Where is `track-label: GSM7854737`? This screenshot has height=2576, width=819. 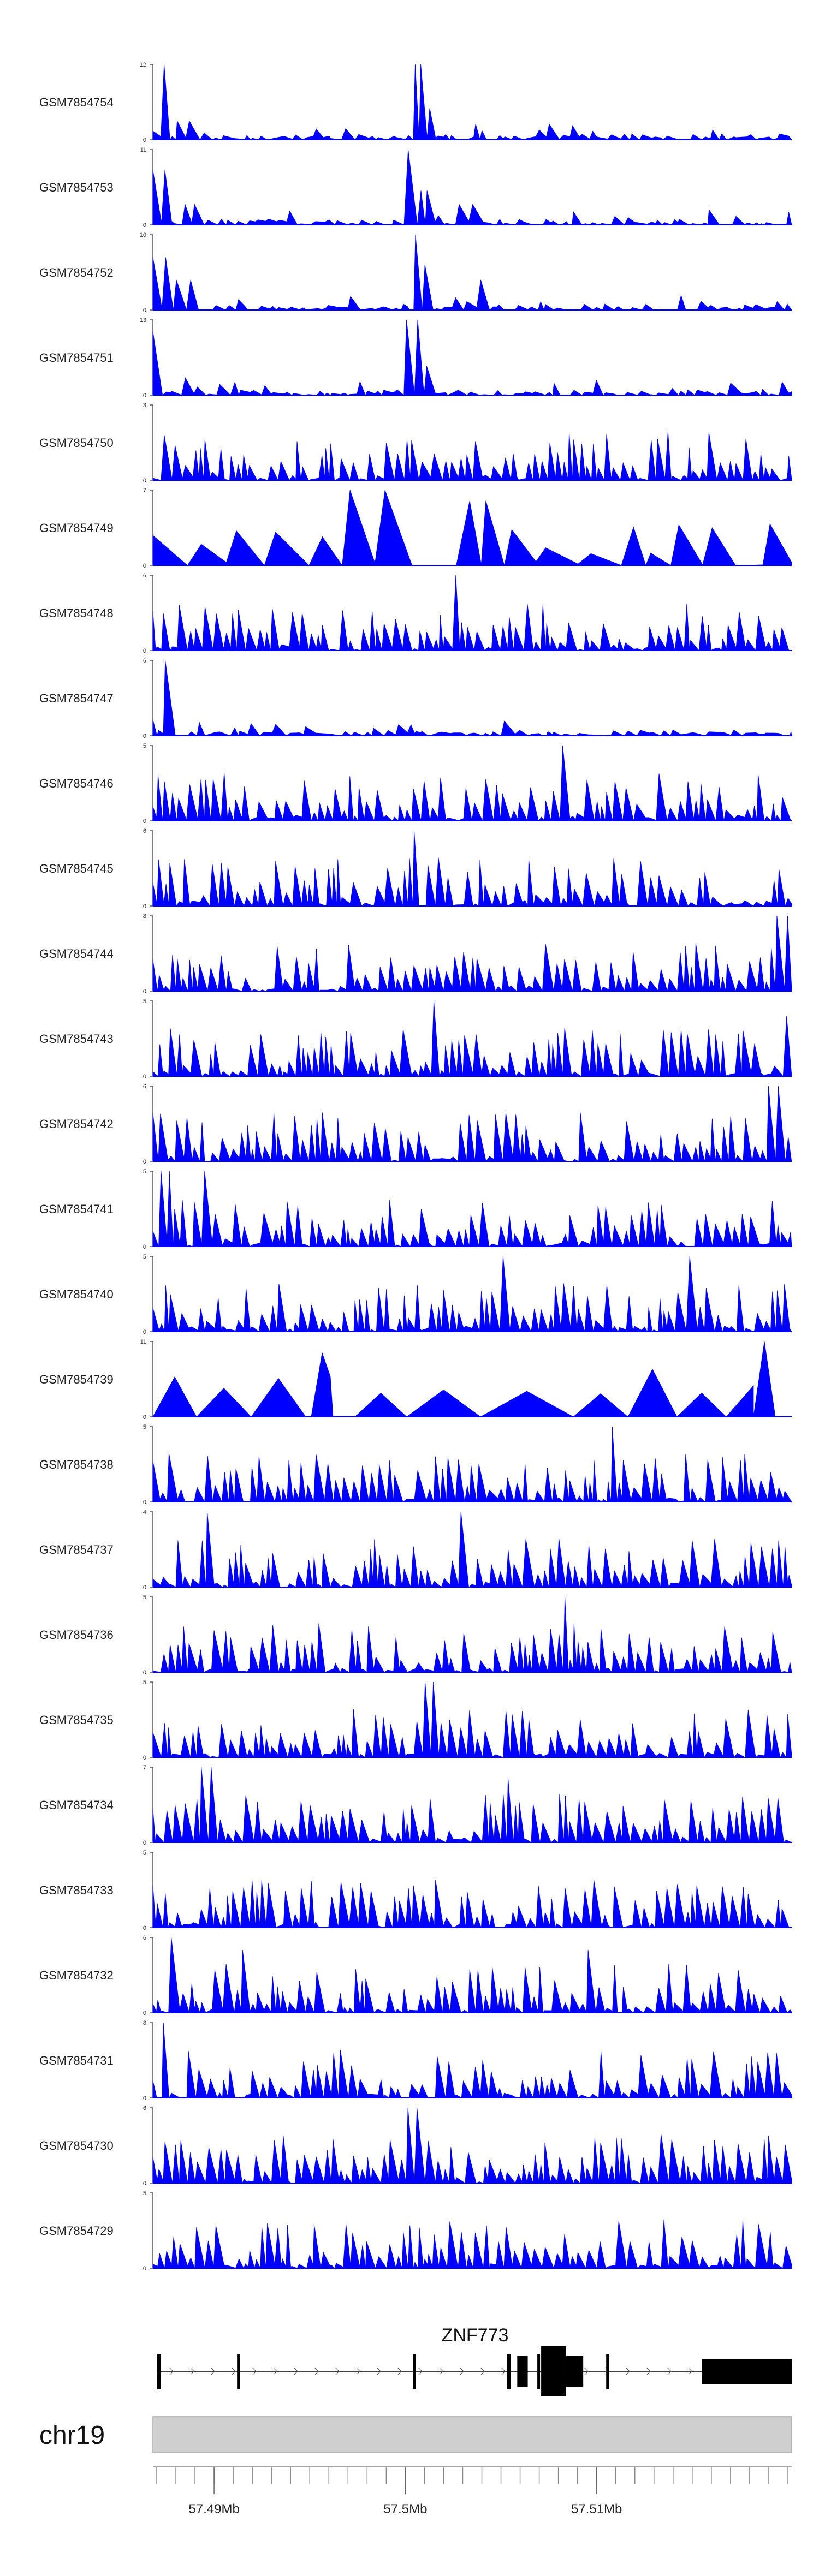
track-label: GSM7854737 is located at coordinates (76, 1550).